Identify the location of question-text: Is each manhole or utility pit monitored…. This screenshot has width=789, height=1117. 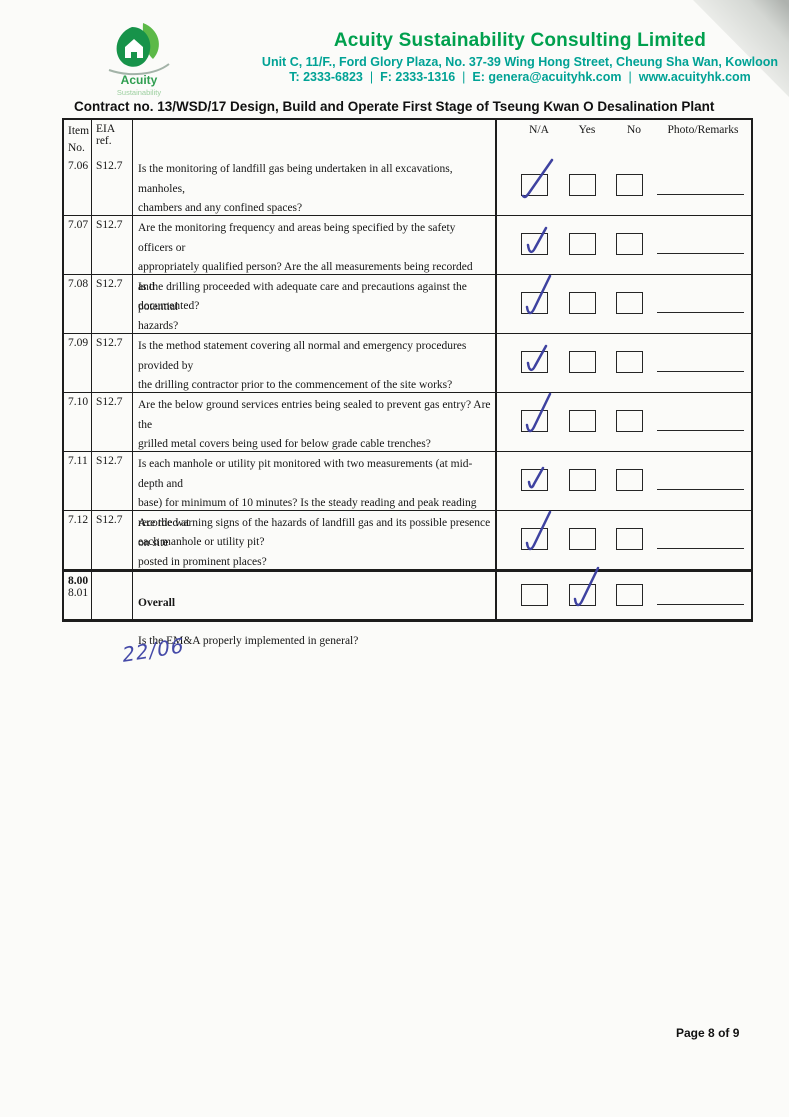
(315, 500).